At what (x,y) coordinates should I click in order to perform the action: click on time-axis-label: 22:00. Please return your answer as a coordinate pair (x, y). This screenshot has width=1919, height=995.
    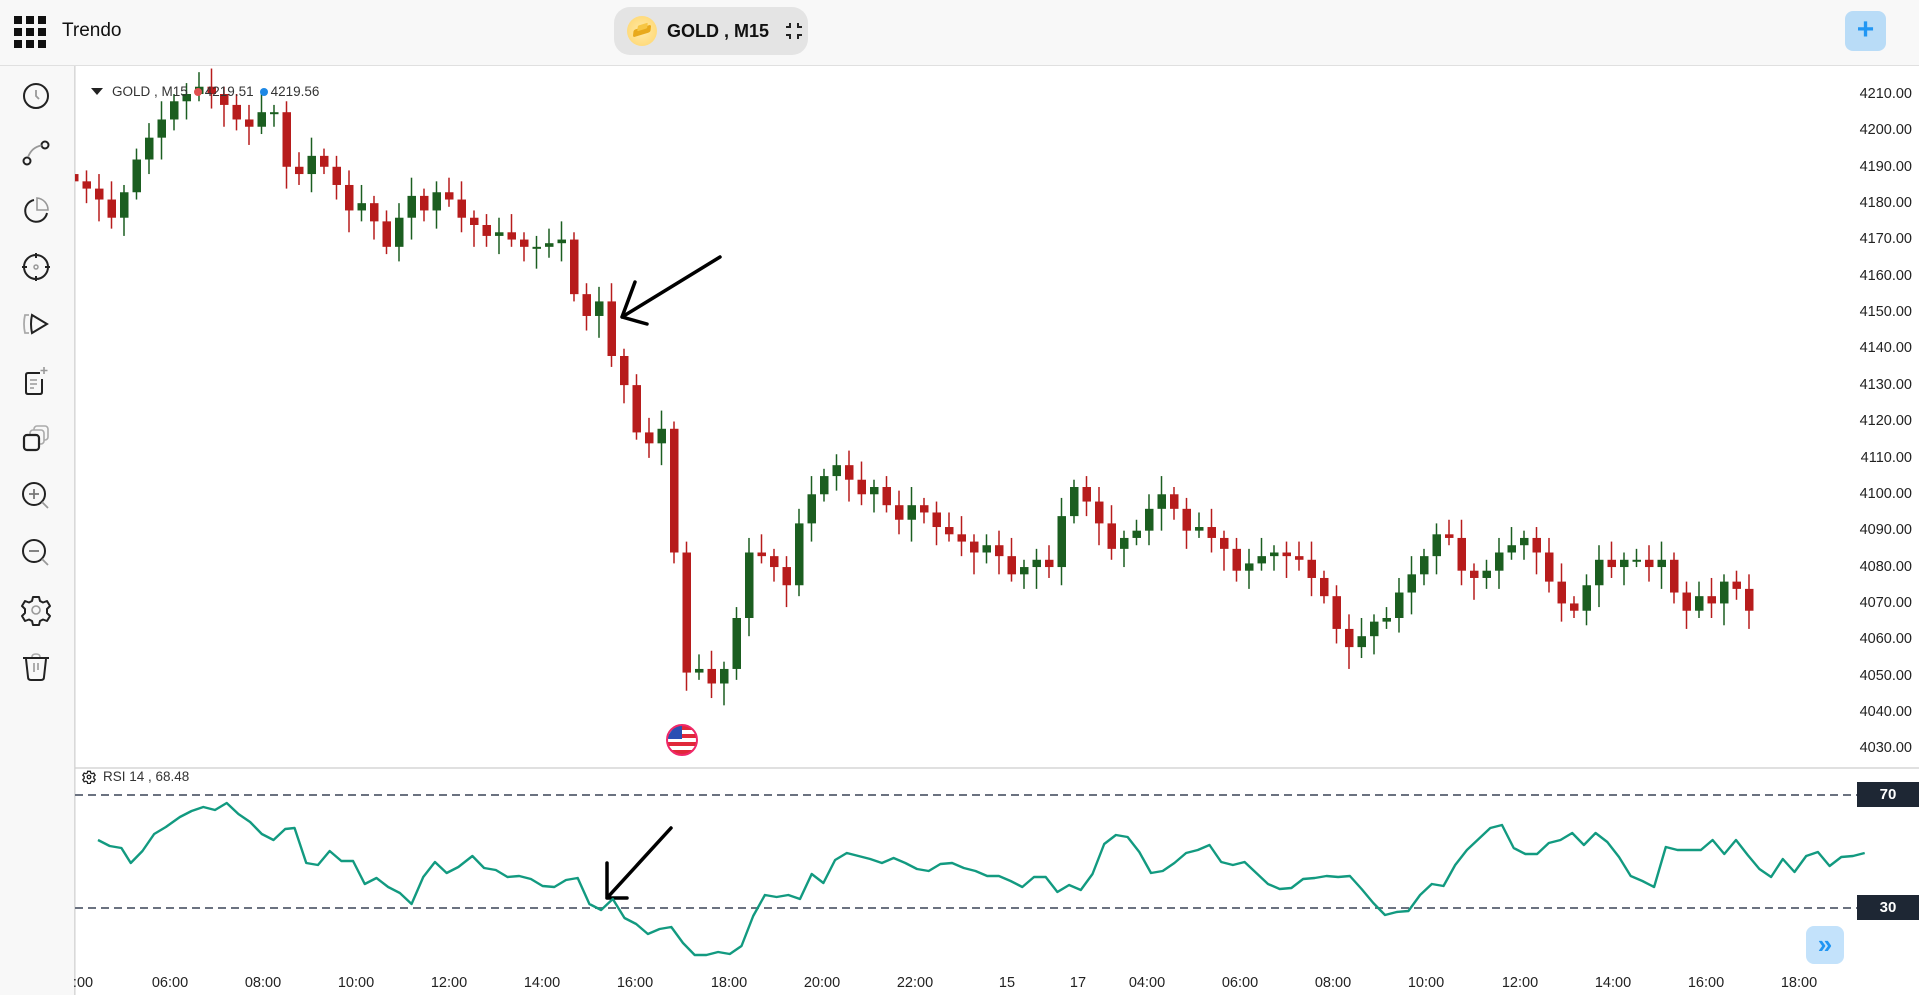
    Looking at the image, I should click on (915, 983).